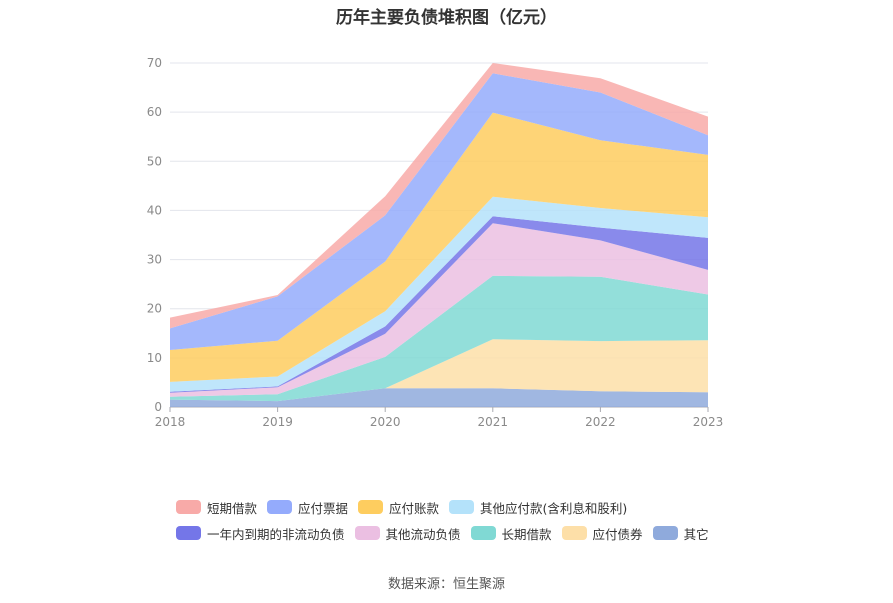  What do you see at coordinates (170, 422) in the screenshot?
I see `x-tick-label: 2018` at bounding box center [170, 422].